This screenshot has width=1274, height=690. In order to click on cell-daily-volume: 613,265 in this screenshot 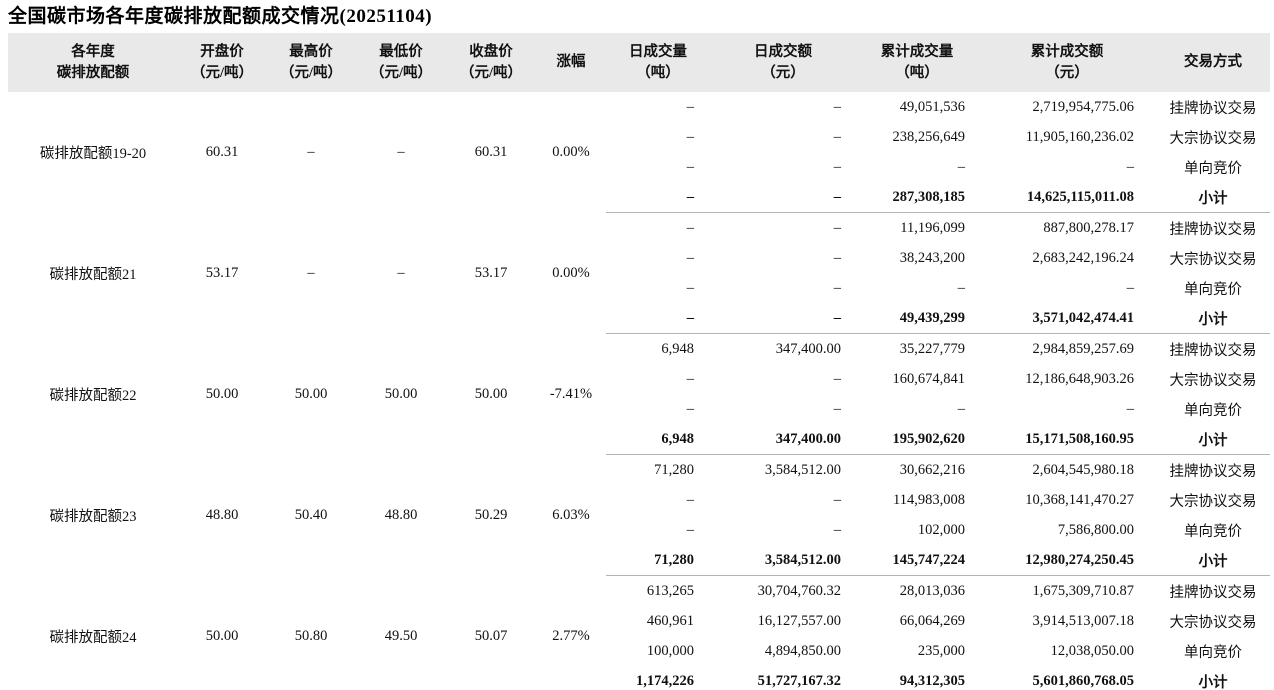, I will do `click(670, 590)`.